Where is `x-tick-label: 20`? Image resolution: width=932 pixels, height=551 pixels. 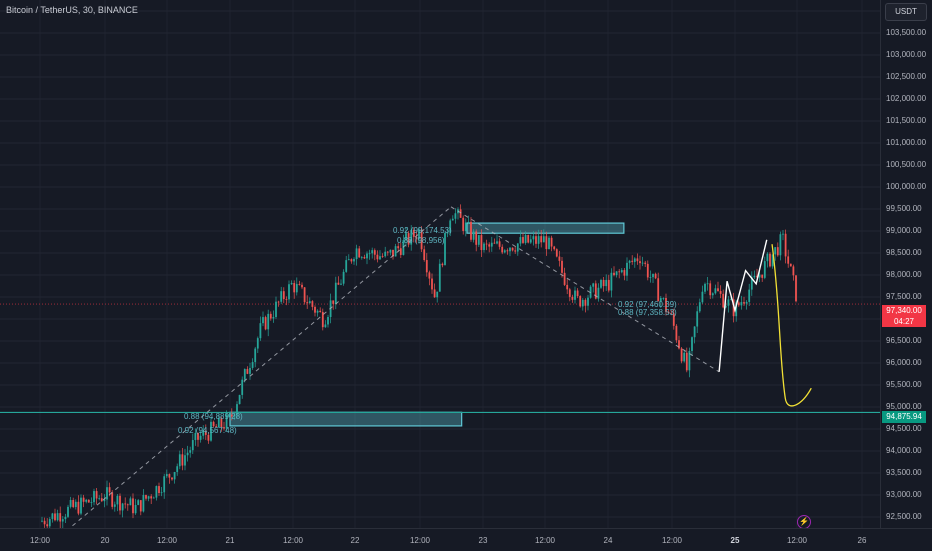 x-tick-label: 20 is located at coordinates (105, 540).